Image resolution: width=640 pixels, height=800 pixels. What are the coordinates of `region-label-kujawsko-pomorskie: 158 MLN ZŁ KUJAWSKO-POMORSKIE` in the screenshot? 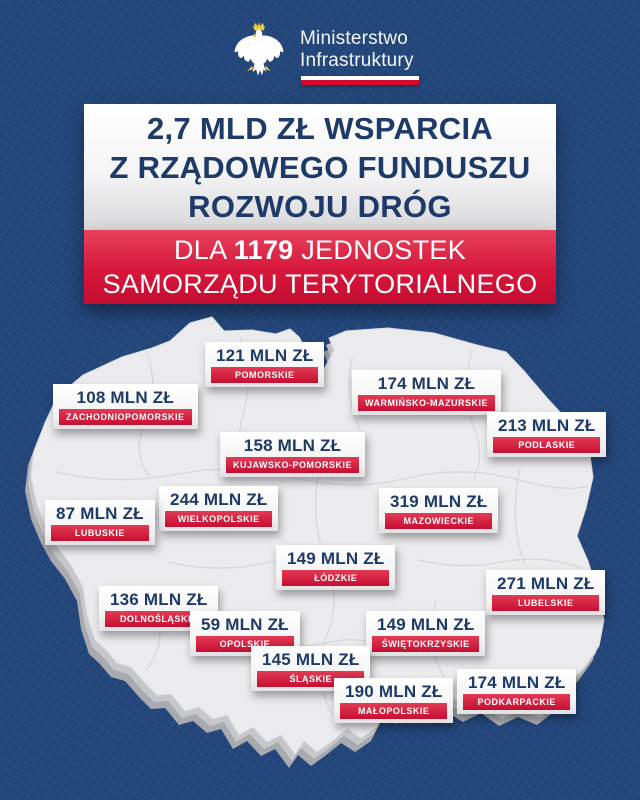 It's located at (293, 454).